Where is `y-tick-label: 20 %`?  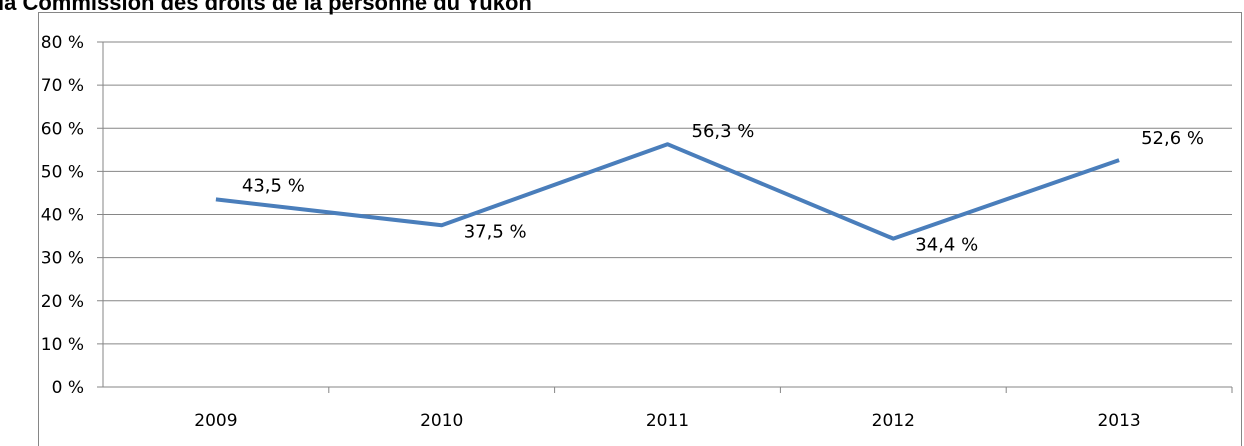 y-tick-label: 20 % is located at coordinates (62, 302).